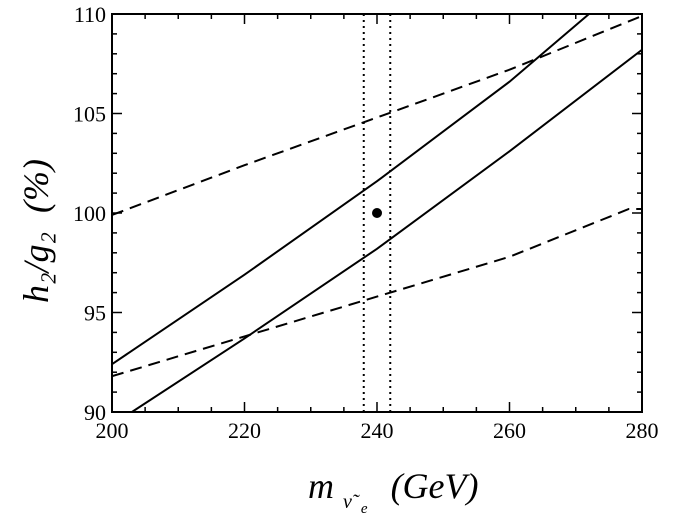 This screenshot has width=684, height=514. What do you see at coordinates (95, 313) in the screenshot?
I see `y-tick-label: 95` at bounding box center [95, 313].